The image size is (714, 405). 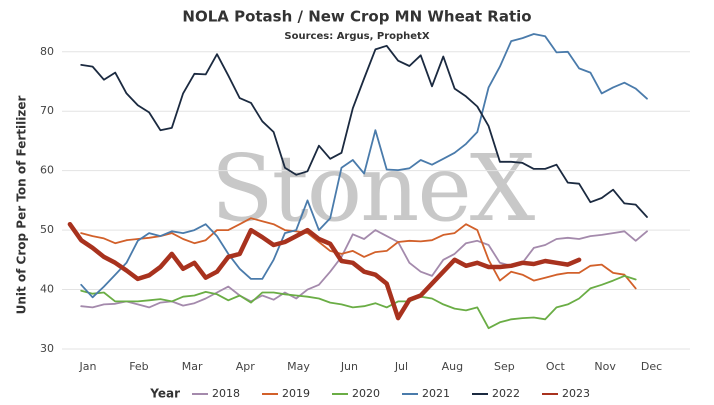 What do you see at coordinates (452, 366) in the screenshot?
I see `x-tick-label: Aug` at bounding box center [452, 366].